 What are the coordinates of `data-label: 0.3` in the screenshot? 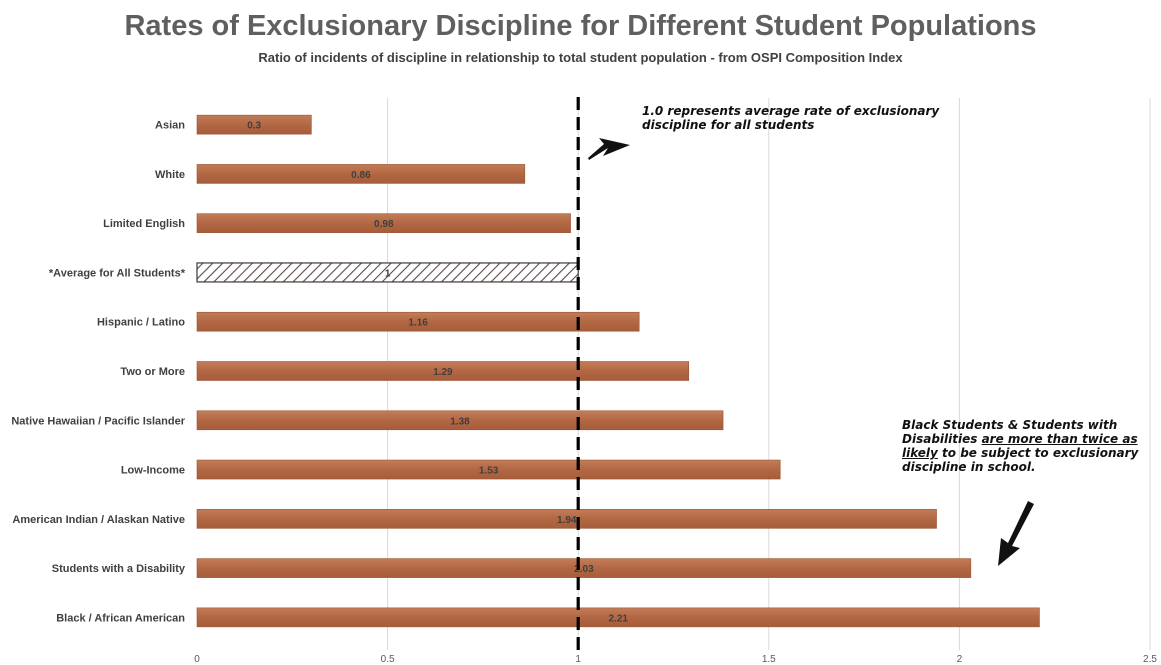 It's located at (254, 126).